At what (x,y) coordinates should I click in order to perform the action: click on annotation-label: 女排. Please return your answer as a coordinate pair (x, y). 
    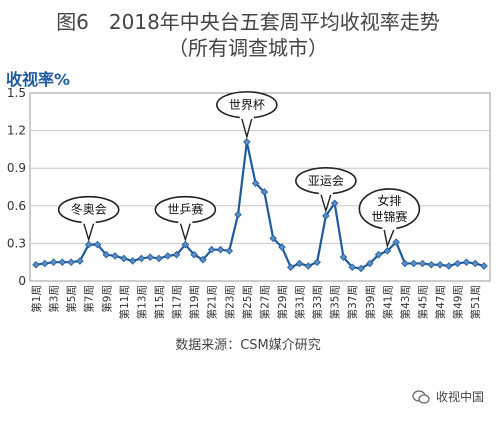
    Looking at the image, I should click on (389, 200).